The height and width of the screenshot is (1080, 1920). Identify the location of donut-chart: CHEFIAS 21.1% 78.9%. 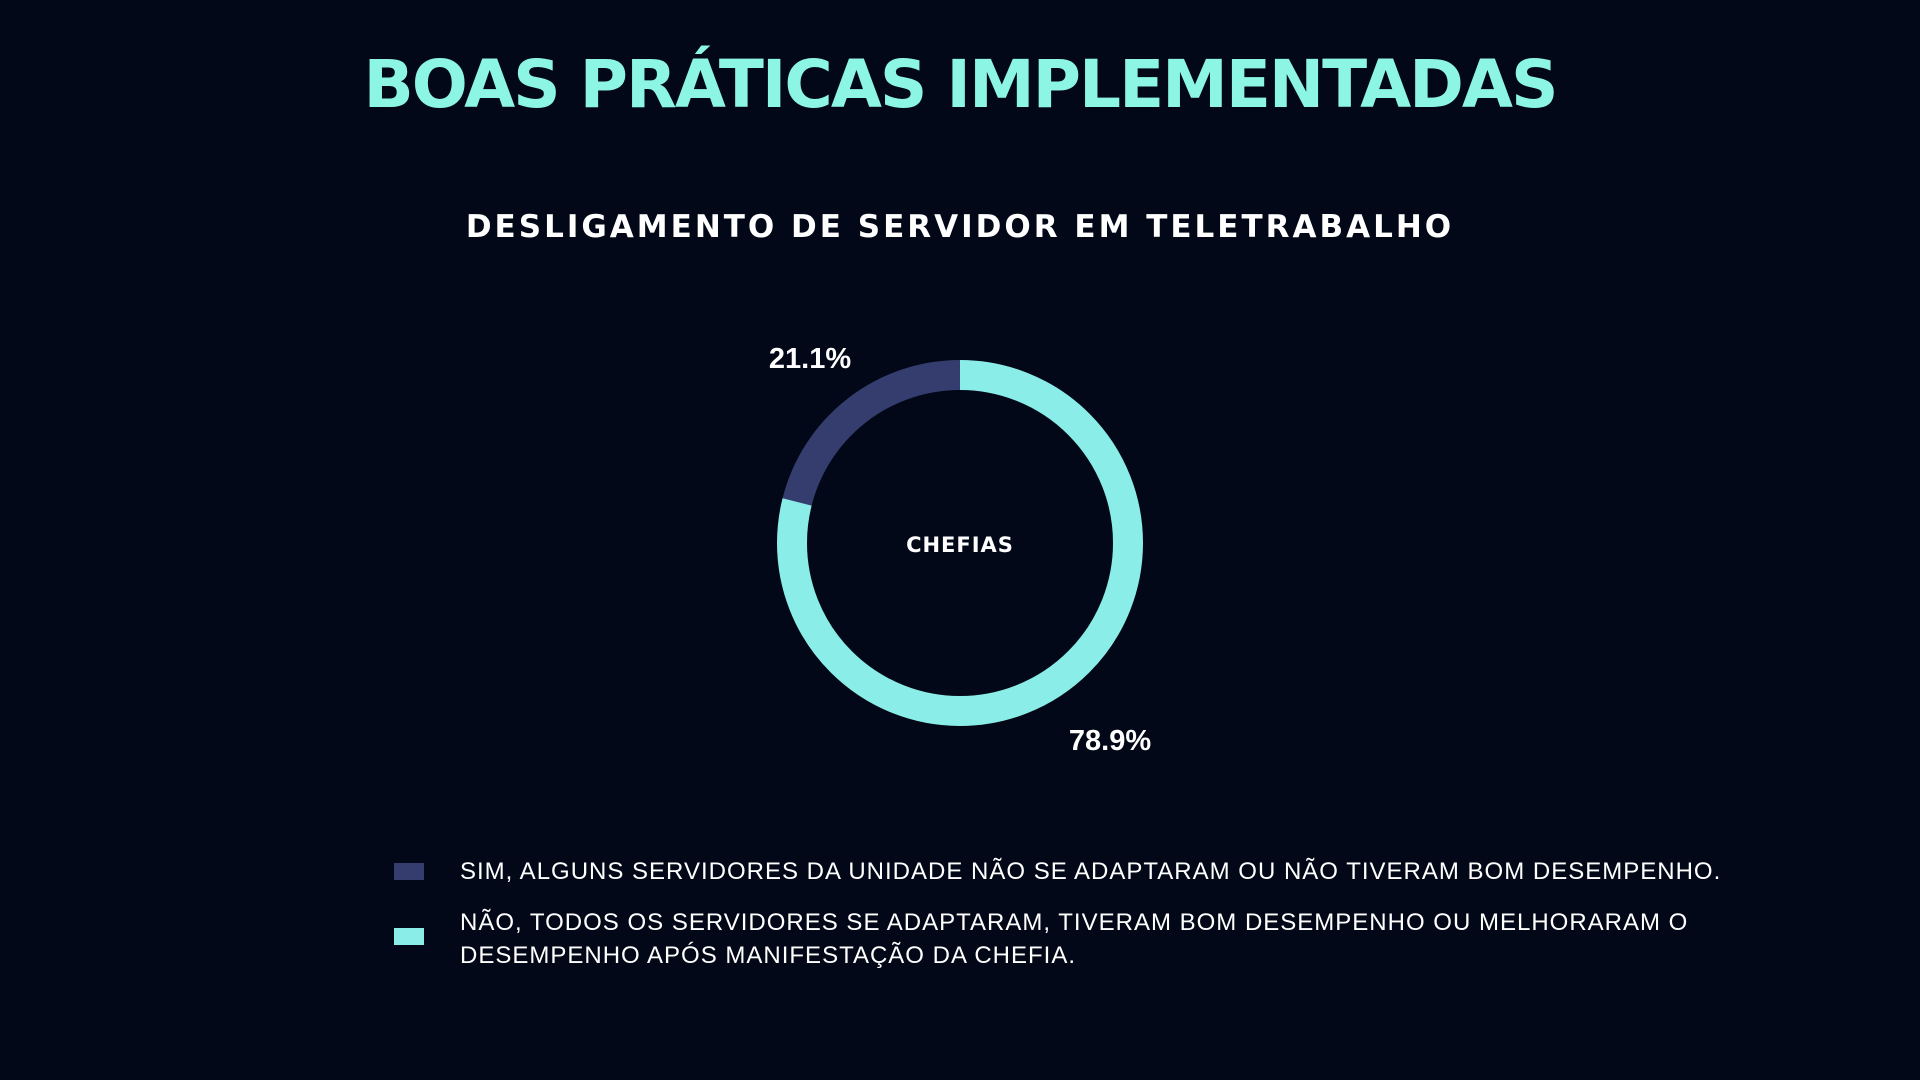
(960, 550).